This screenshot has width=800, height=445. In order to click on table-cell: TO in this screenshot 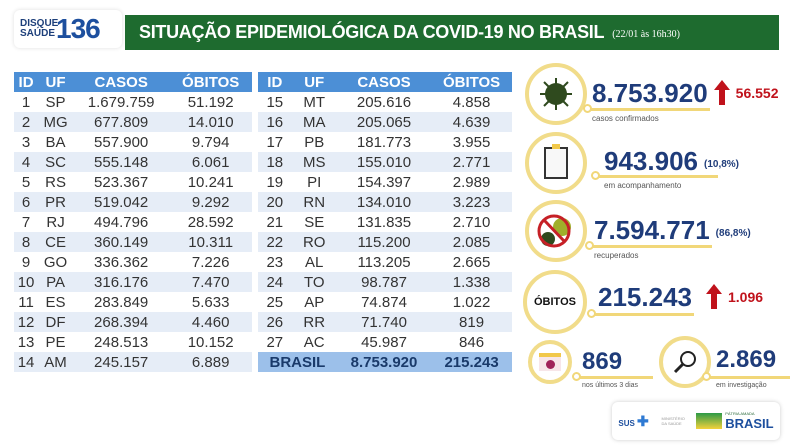, I will do `click(314, 282)`.